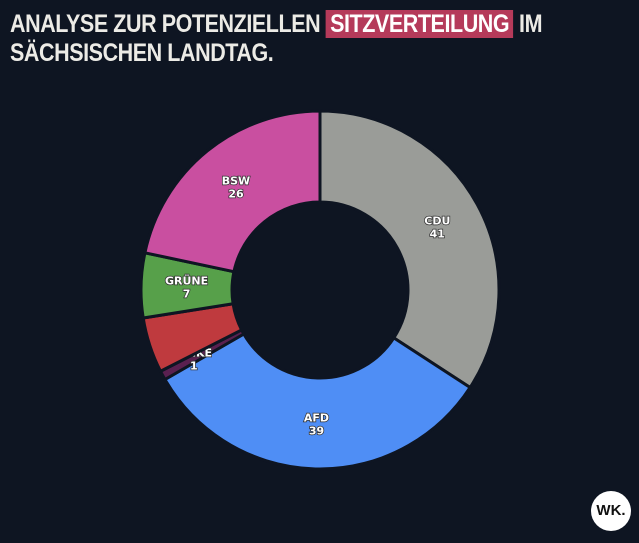 Image resolution: width=639 pixels, height=543 pixels. I want to click on data-label-bsw: BSW, so click(236, 180).